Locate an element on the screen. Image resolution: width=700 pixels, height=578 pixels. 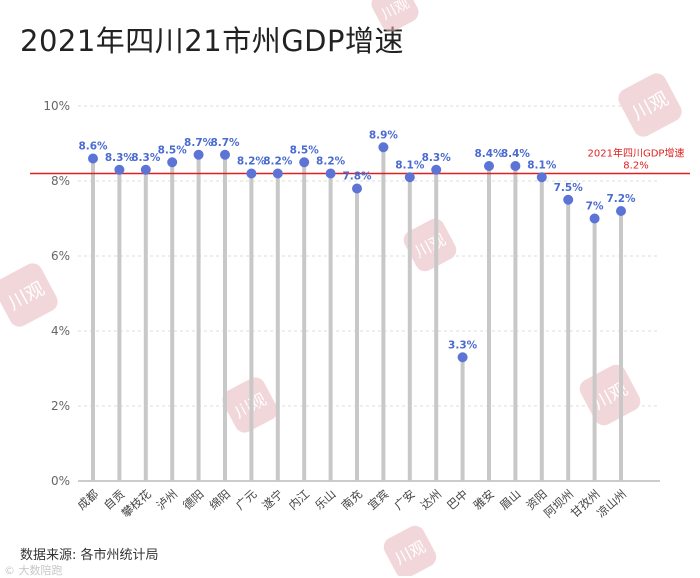
category-label: 成都 is located at coordinates (88, 499).